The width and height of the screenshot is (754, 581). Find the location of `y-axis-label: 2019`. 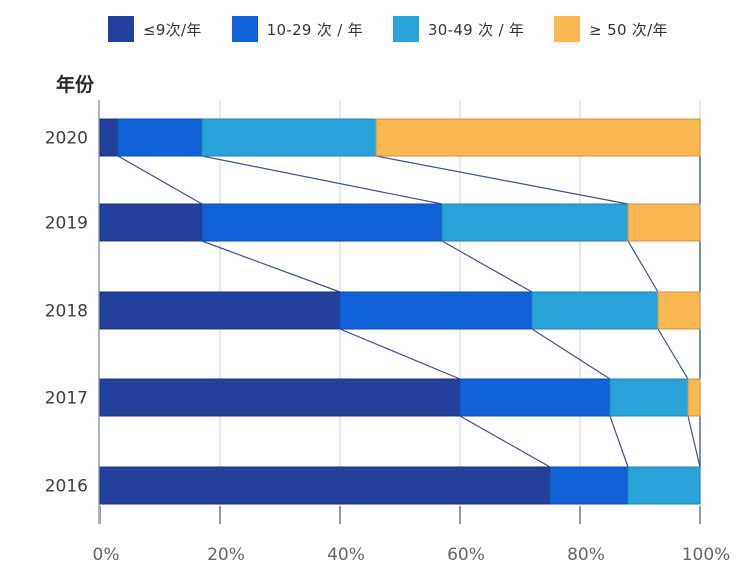

y-axis-label: 2019 is located at coordinates (66, 224).